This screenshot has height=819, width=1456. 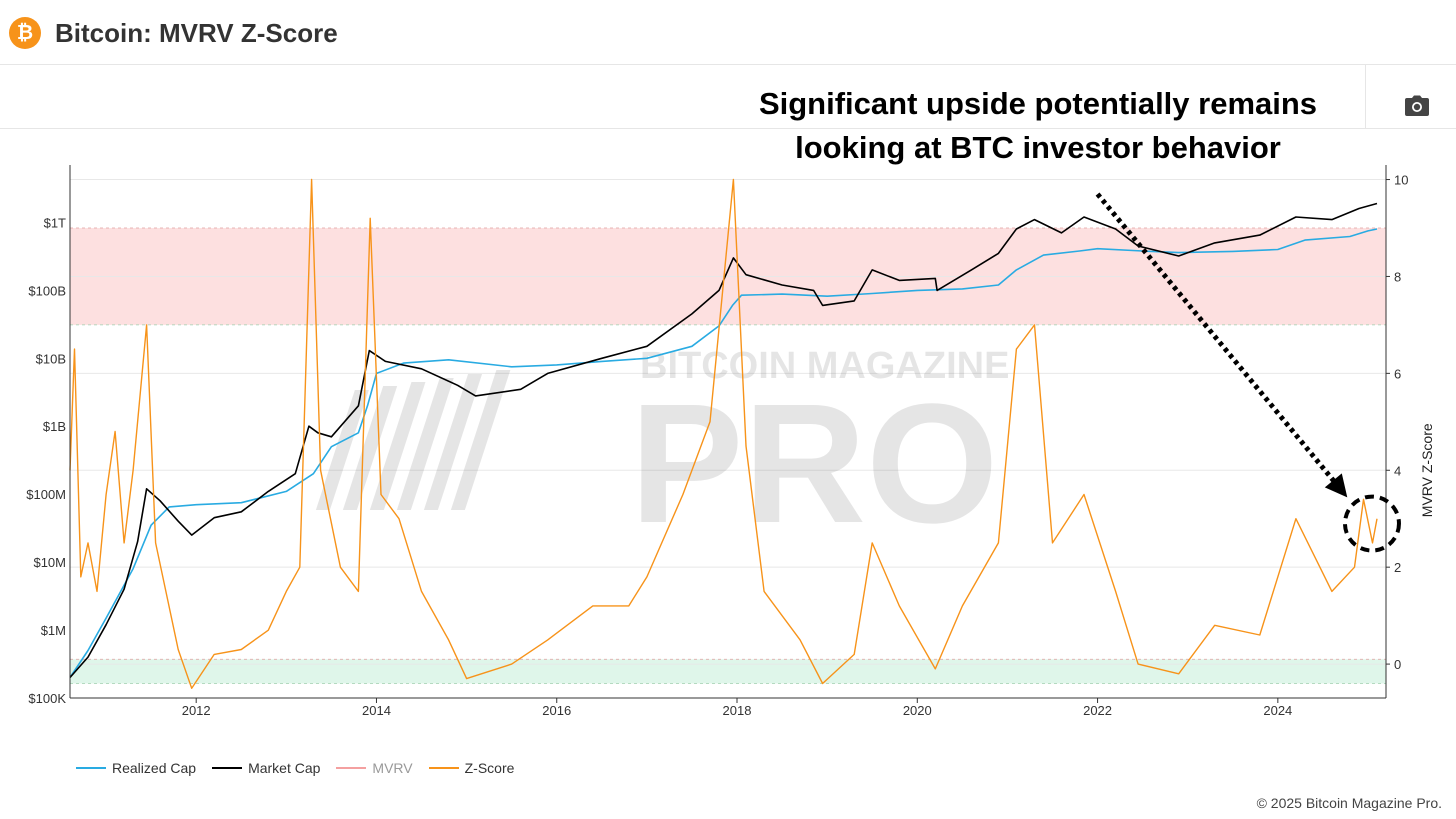 What do you see at coordinates (1397, 567) in the screenshot?
I see `y-right-tick-label: 2` at bounding box center [1397, 567].